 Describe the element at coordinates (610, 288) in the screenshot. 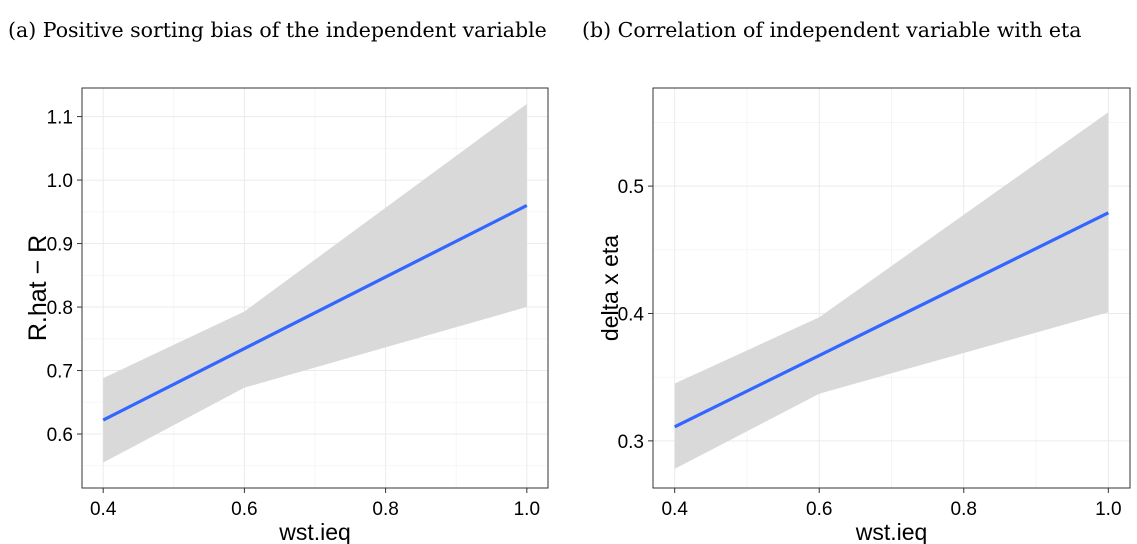

I see `panel-b-y-axis-title: delta x eta` at that location.